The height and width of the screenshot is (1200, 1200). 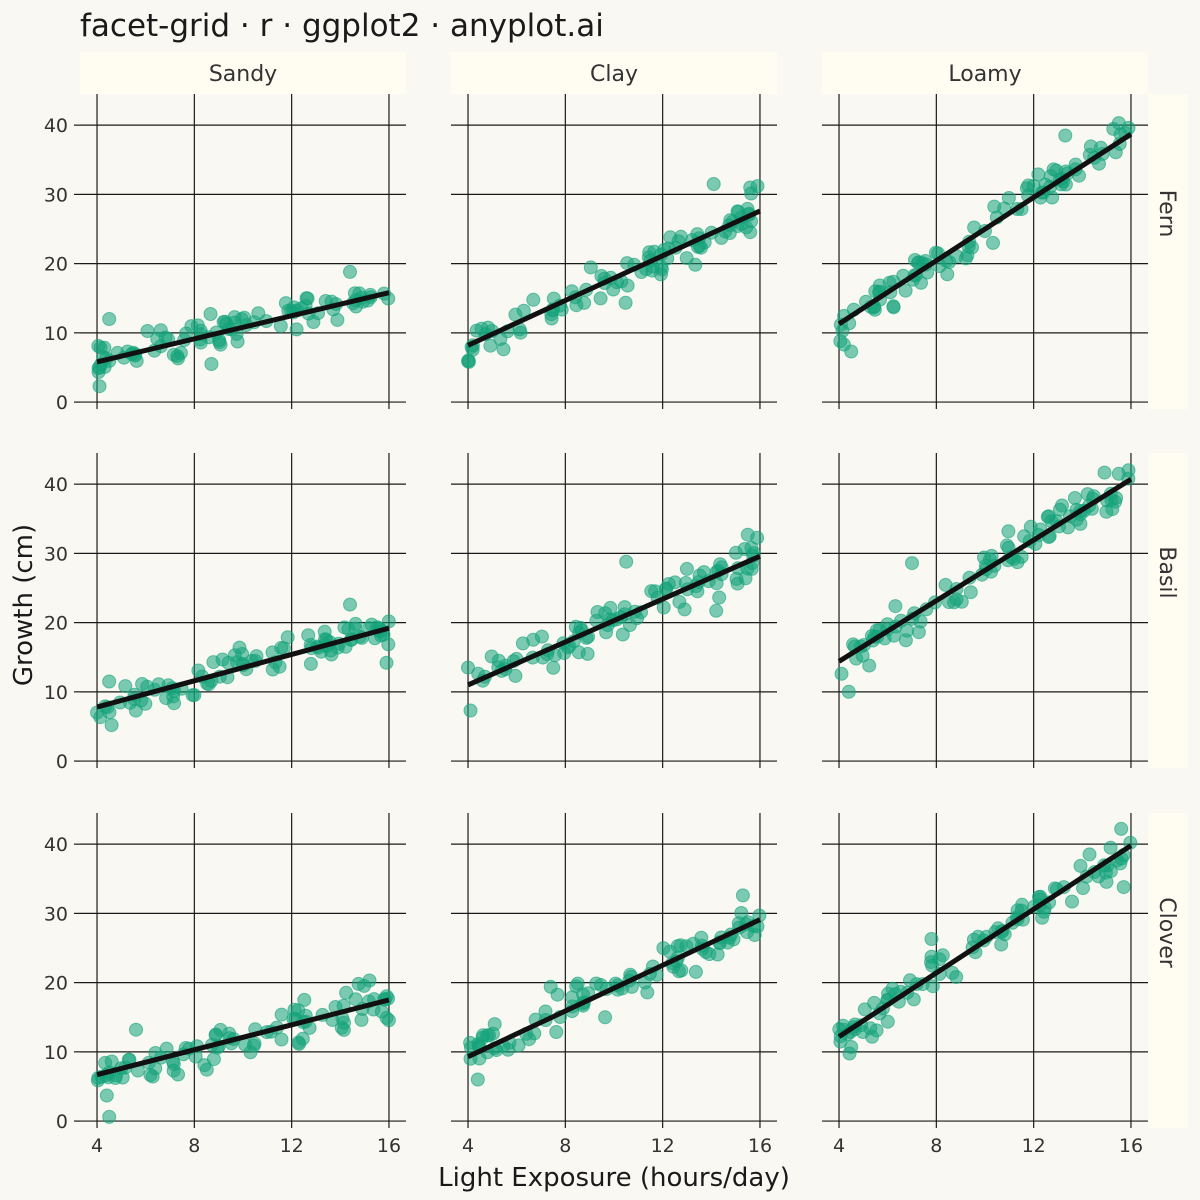 I want to click on row-strip-label: Basil, so click(x=1166, y=572).